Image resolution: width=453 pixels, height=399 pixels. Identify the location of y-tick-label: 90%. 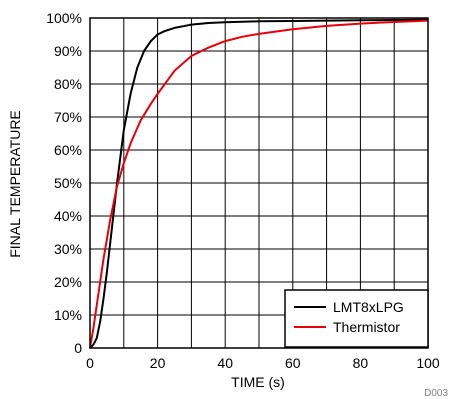
(68, 51).